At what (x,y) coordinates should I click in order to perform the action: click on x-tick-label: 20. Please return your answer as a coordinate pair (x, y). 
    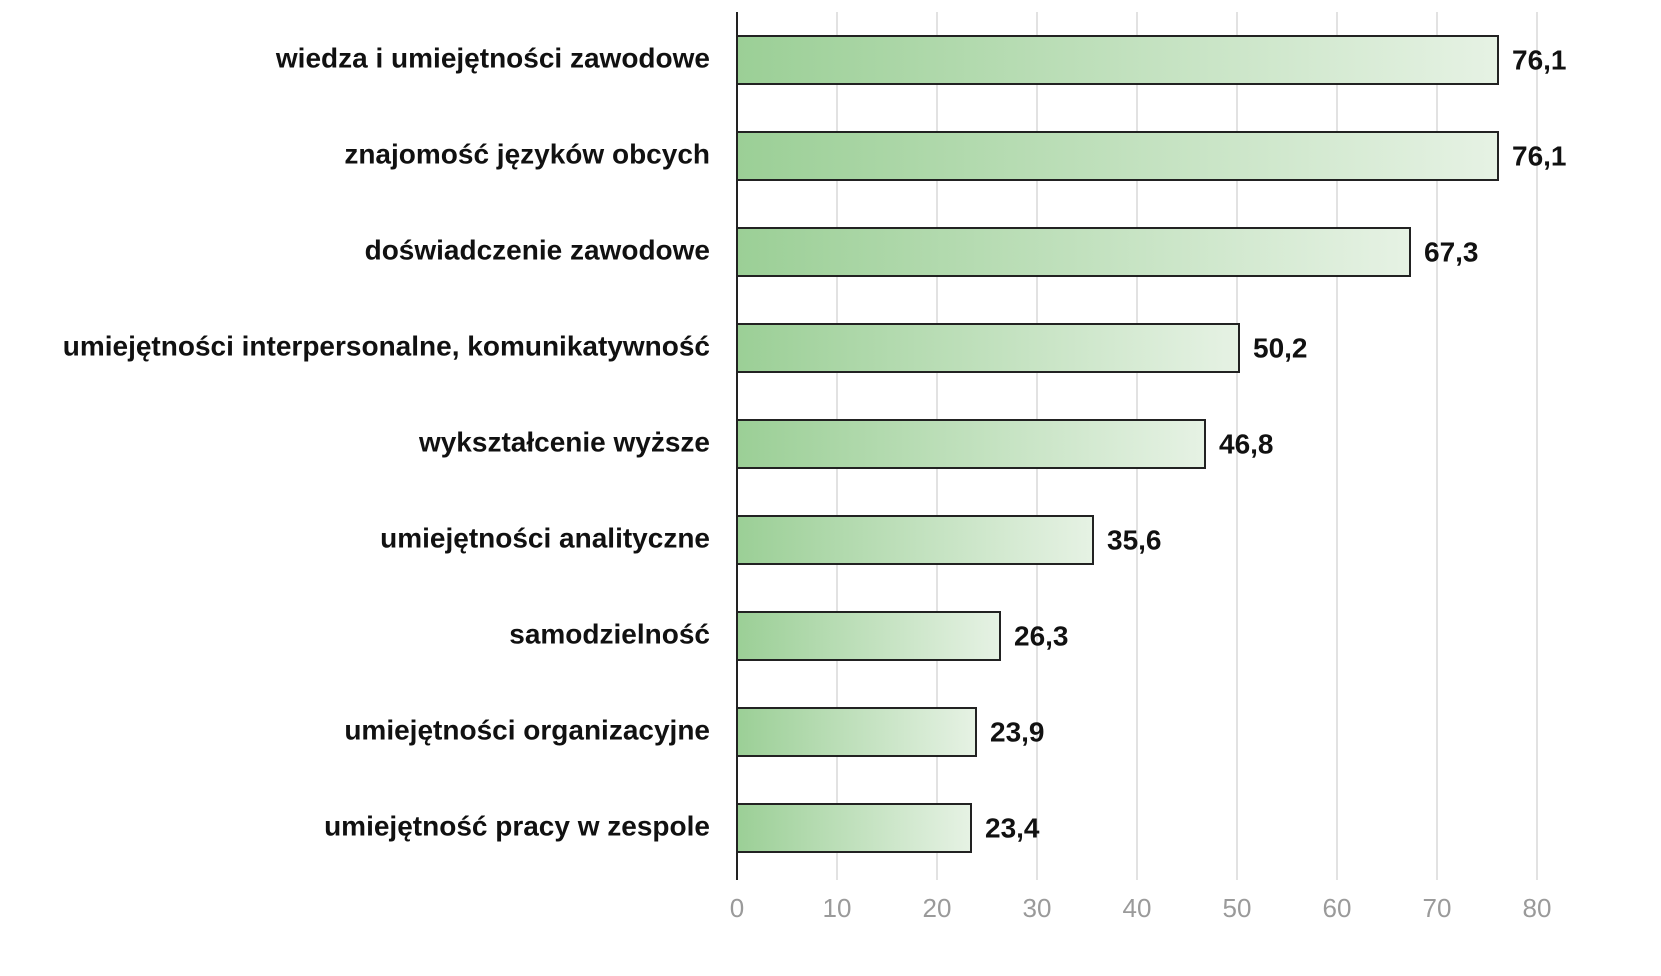
    Looking at the image, I should click on (937, 908).